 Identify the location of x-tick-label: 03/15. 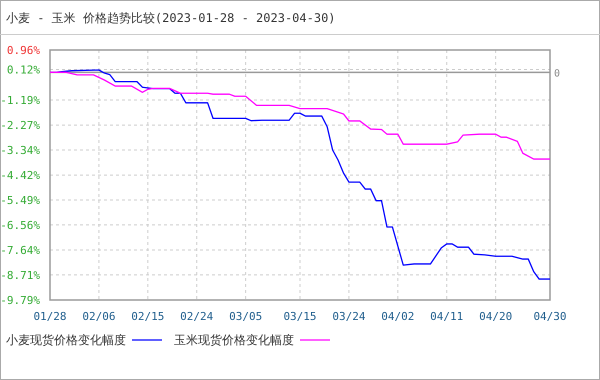
(300, 316).